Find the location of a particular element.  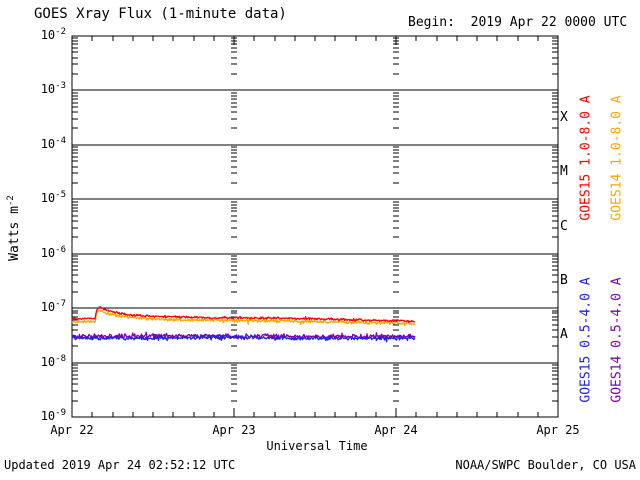

x-tick-label: Apr 23 is located at coordinates (234, 430).